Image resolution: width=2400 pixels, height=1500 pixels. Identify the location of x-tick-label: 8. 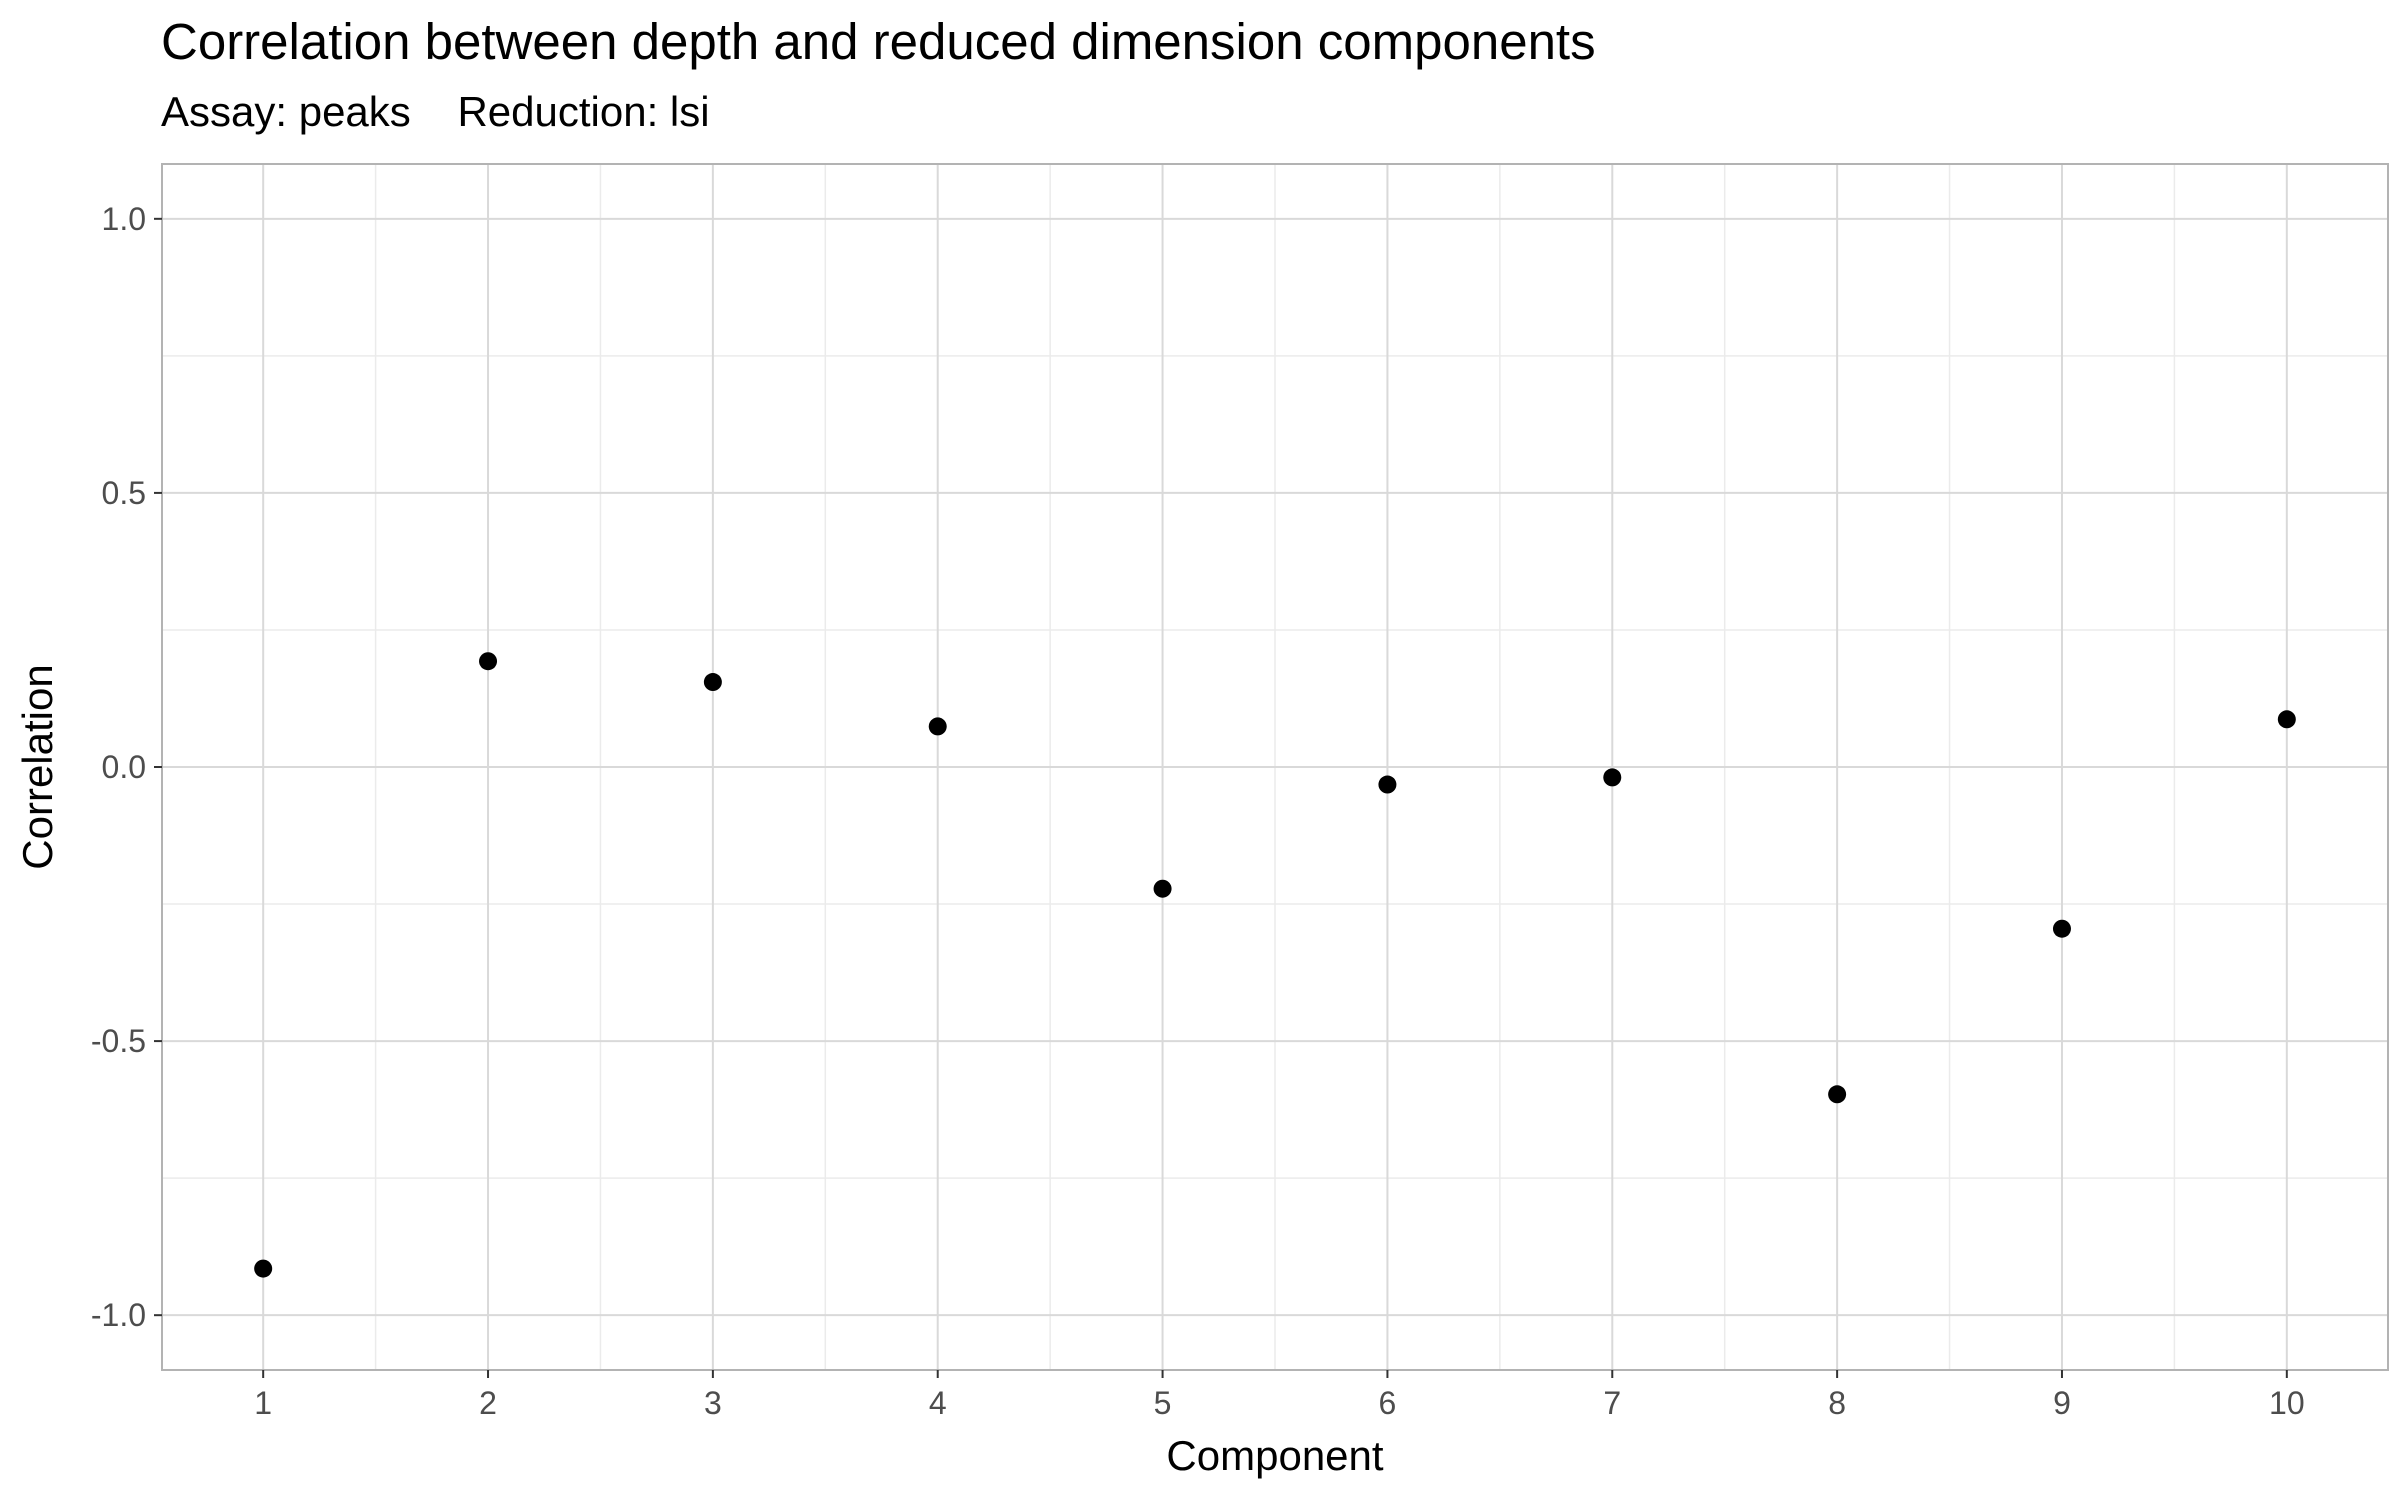
(1837, 1403).